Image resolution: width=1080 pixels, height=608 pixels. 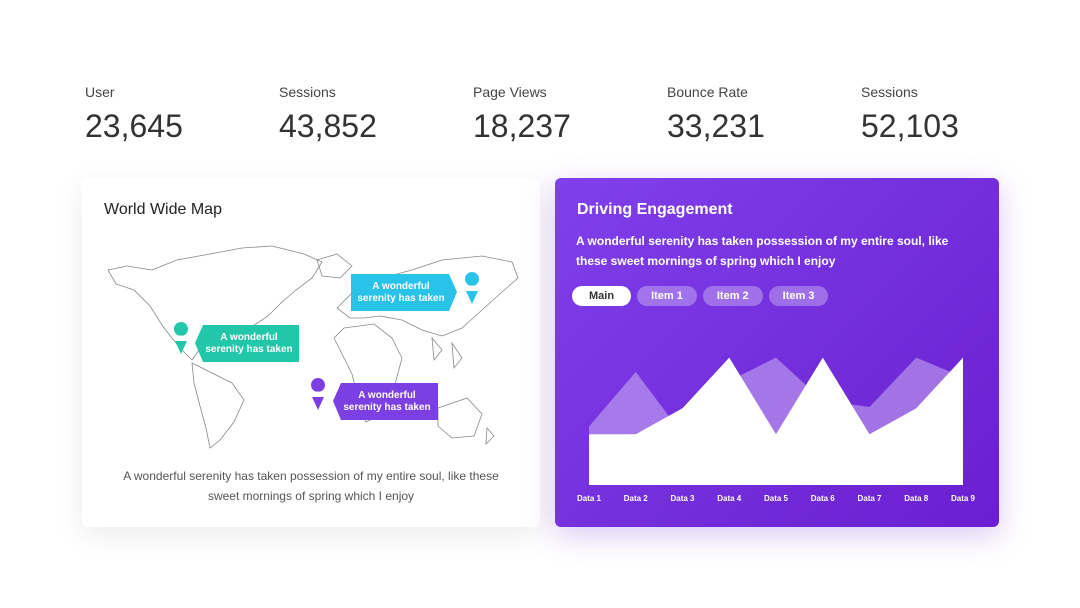 I want to click on card-title: World Wide Map, so click(x=163, y=209).